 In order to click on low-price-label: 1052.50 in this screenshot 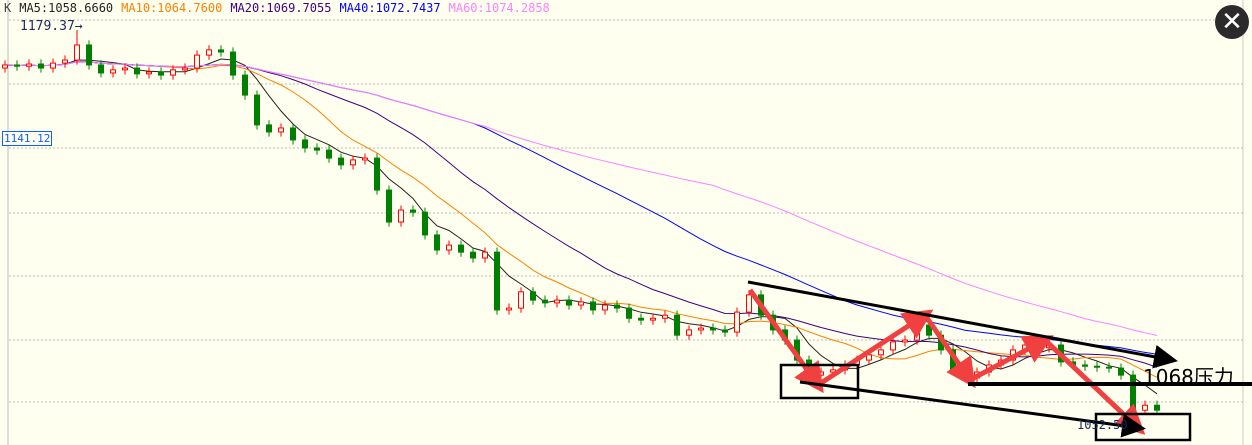, I will do `click(1102, 425)`.